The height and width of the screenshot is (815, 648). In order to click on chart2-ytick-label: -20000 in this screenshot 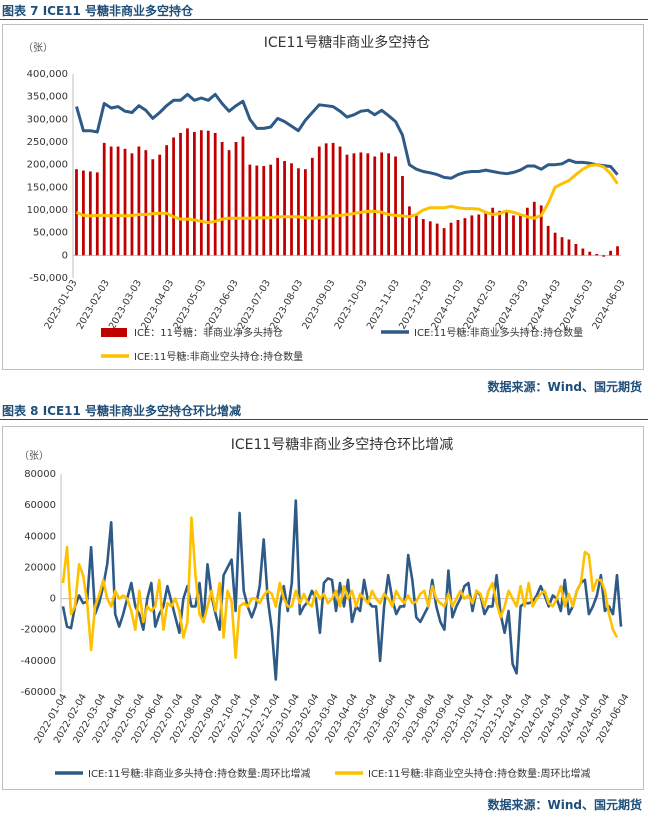, I will do `click(38, 630)`.